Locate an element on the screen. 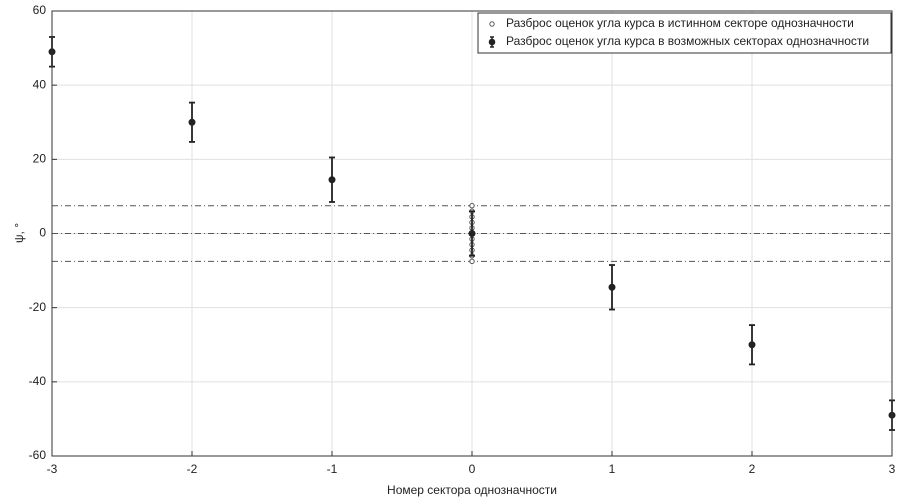 The image size is (907, 504). x-tick-label: -2 is located at coordinates (192, 469).